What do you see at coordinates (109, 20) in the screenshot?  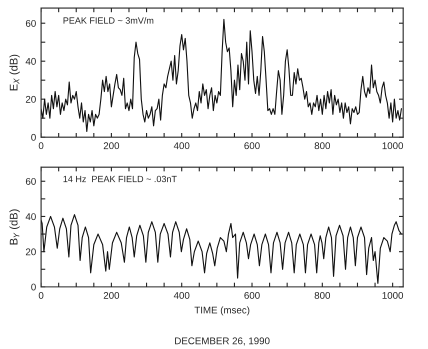 I see `annotation: PEAK FIELD ~ 3mV/m` at bounding box center [109, 20].